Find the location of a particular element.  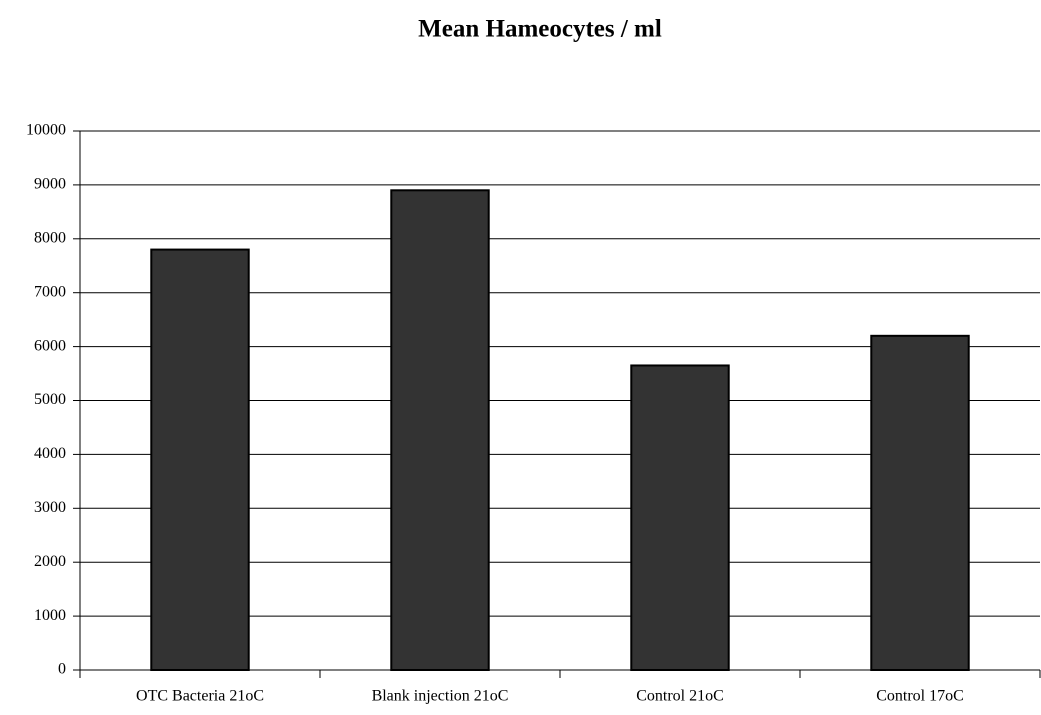

y-tick-label: 0 is located at coordinates (62, 669).